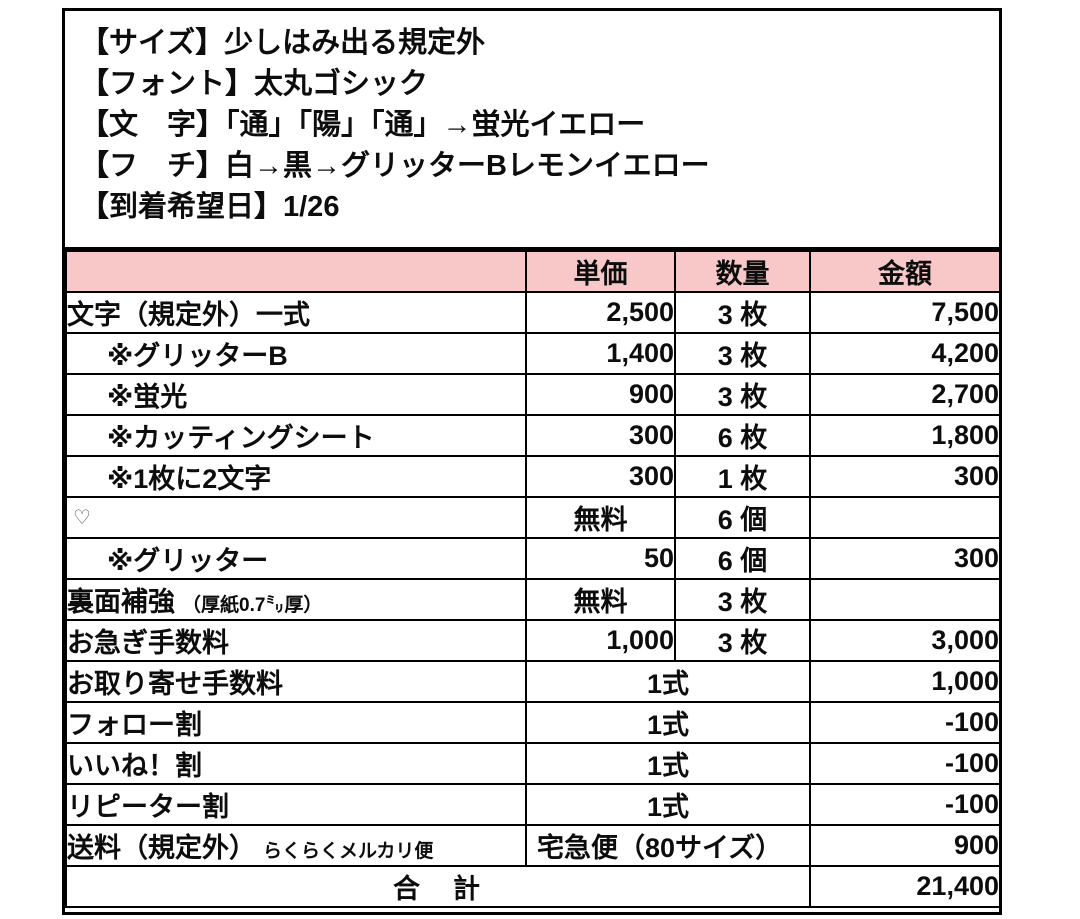 This screenshot has width=1080, height=919. What do you see at coordinates (905, 312) in the screenshot?
I see `amount-cell: 7,500` at bounding box center [905, 312].